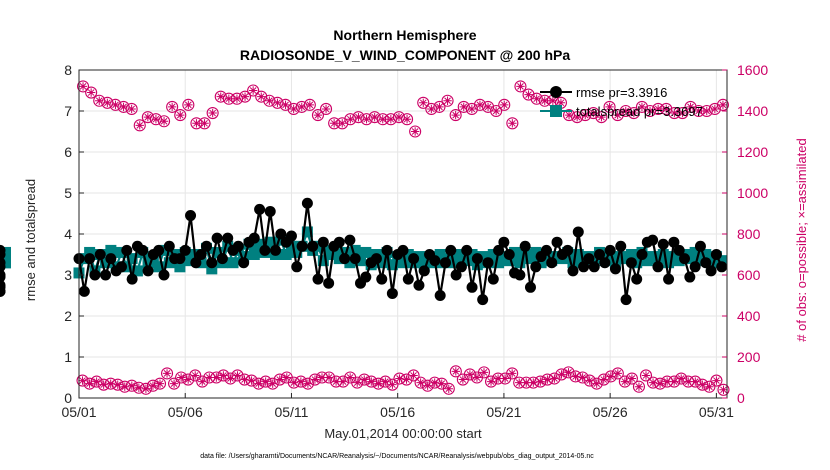  I want to click on y-tick-label-right: 1400, so click(752, 111).